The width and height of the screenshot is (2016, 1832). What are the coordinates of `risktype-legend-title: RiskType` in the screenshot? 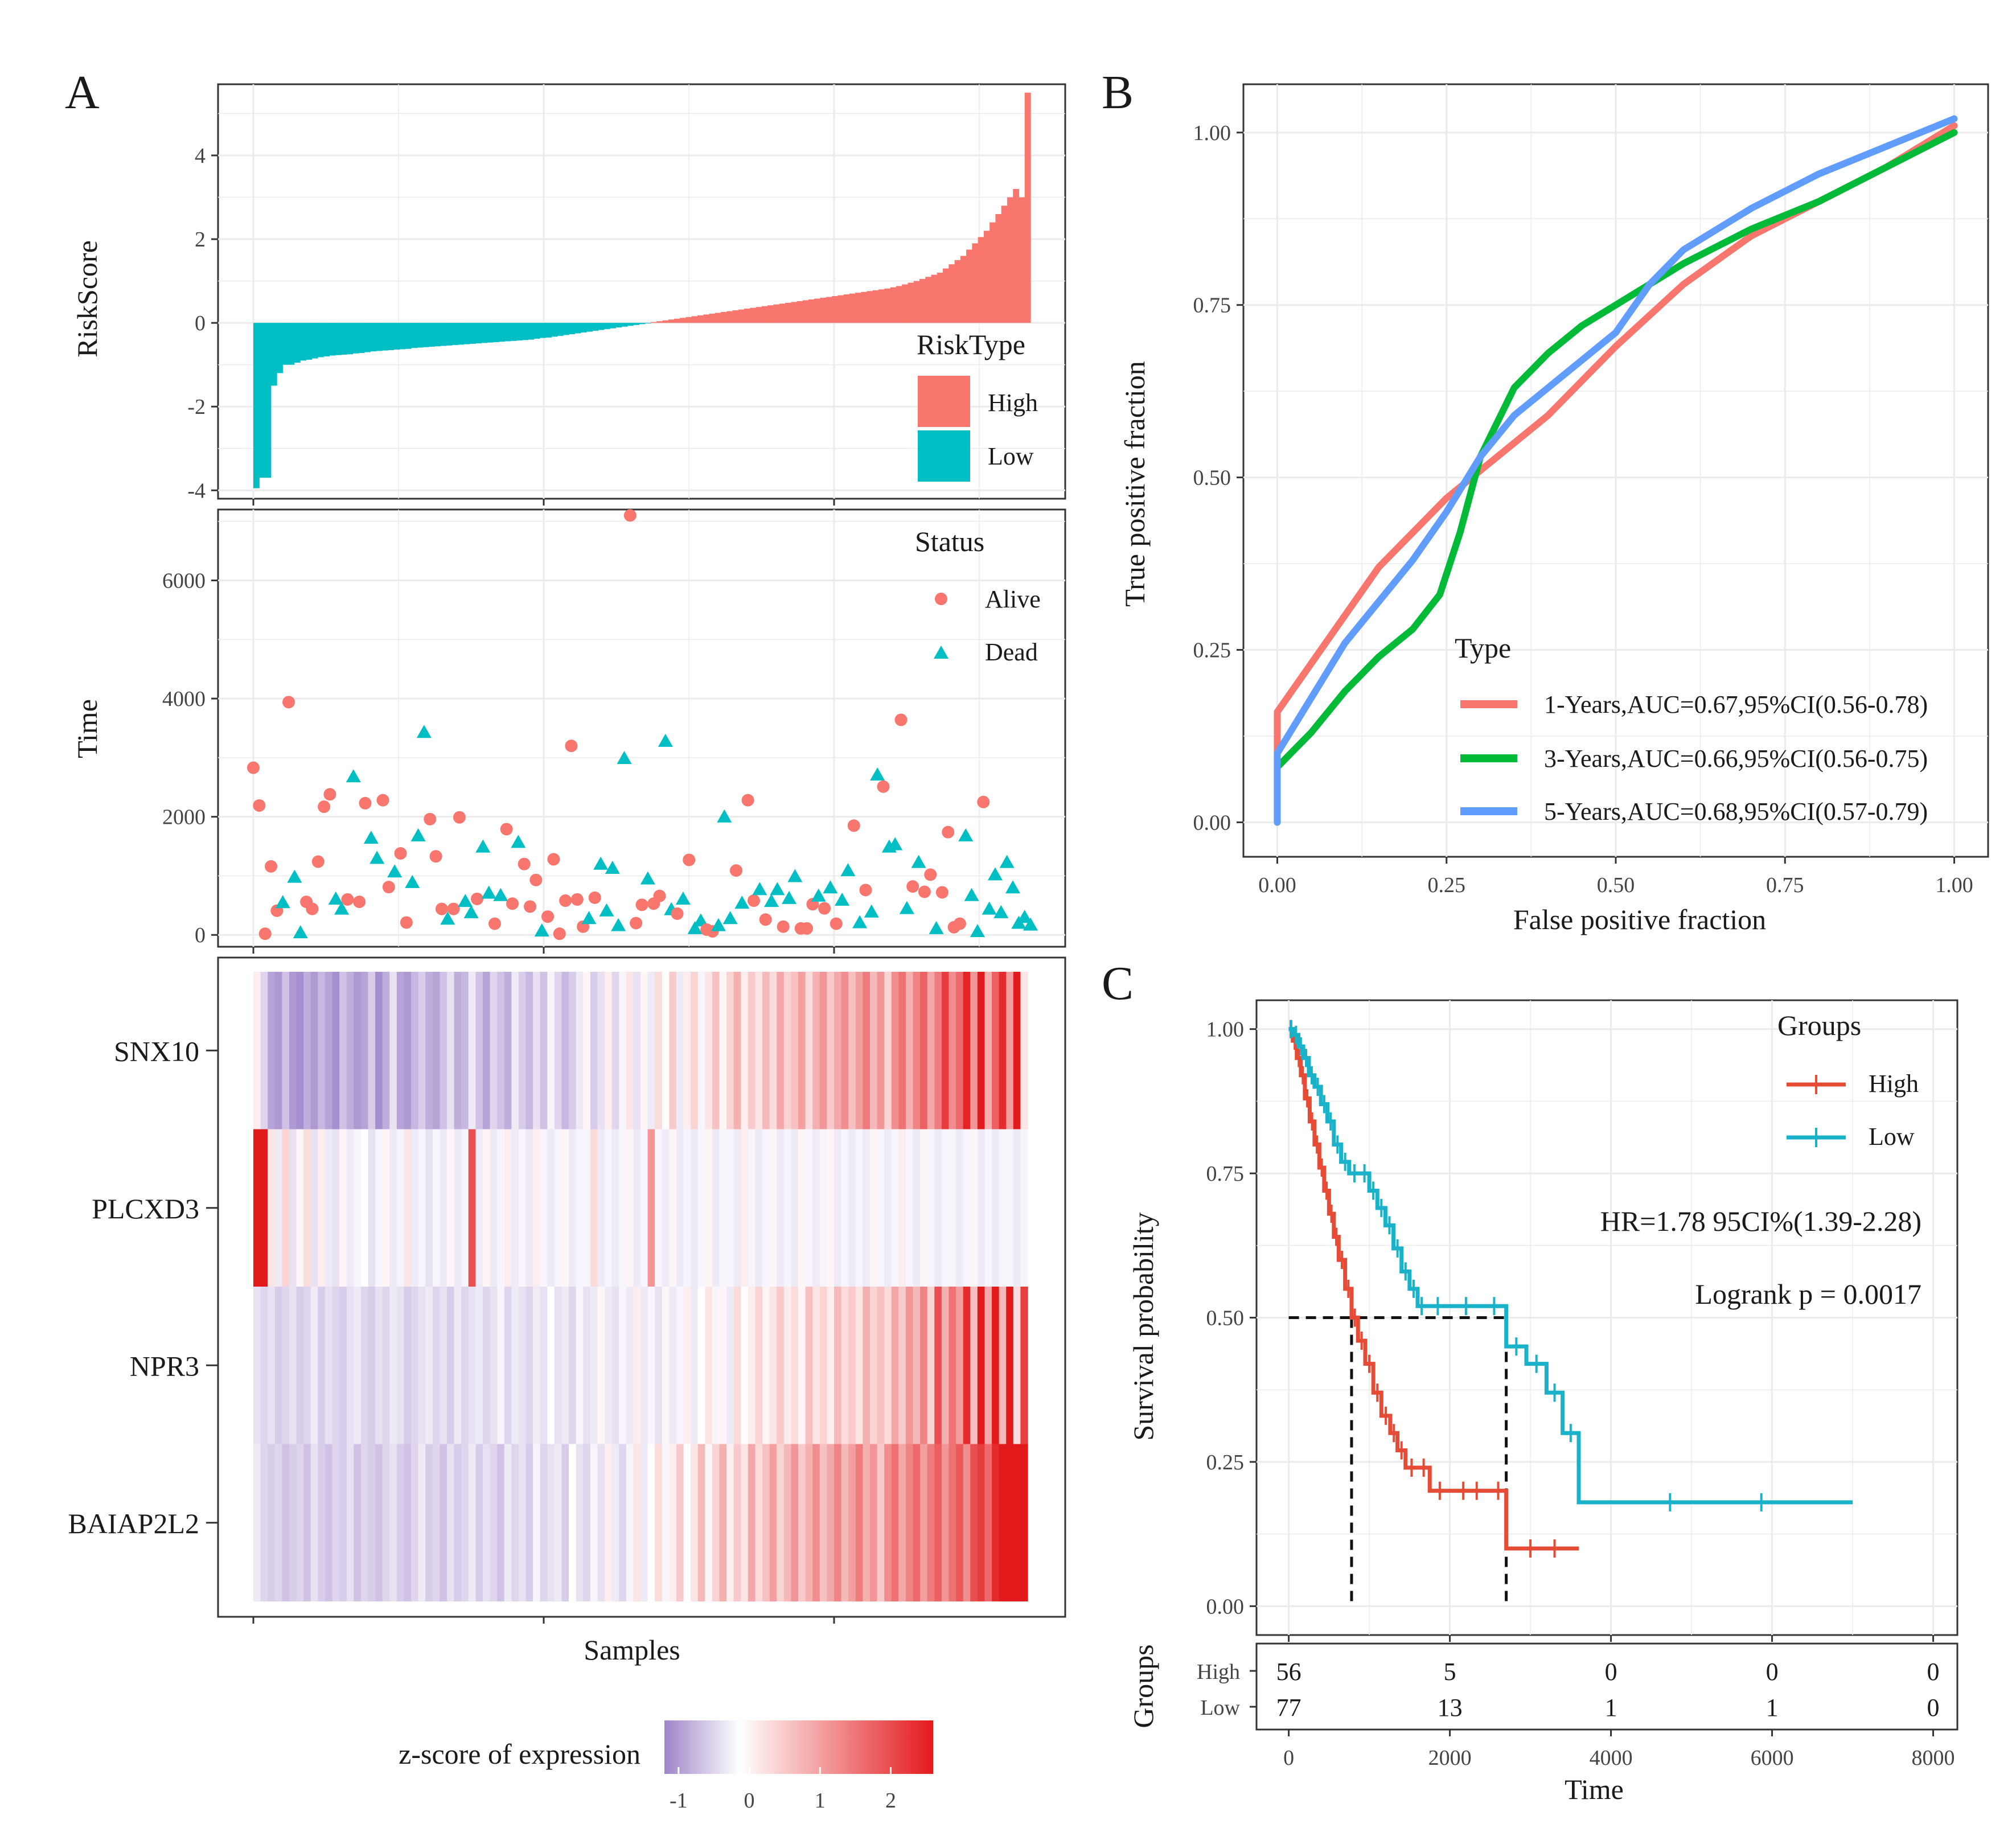 It's located at (971, 344).